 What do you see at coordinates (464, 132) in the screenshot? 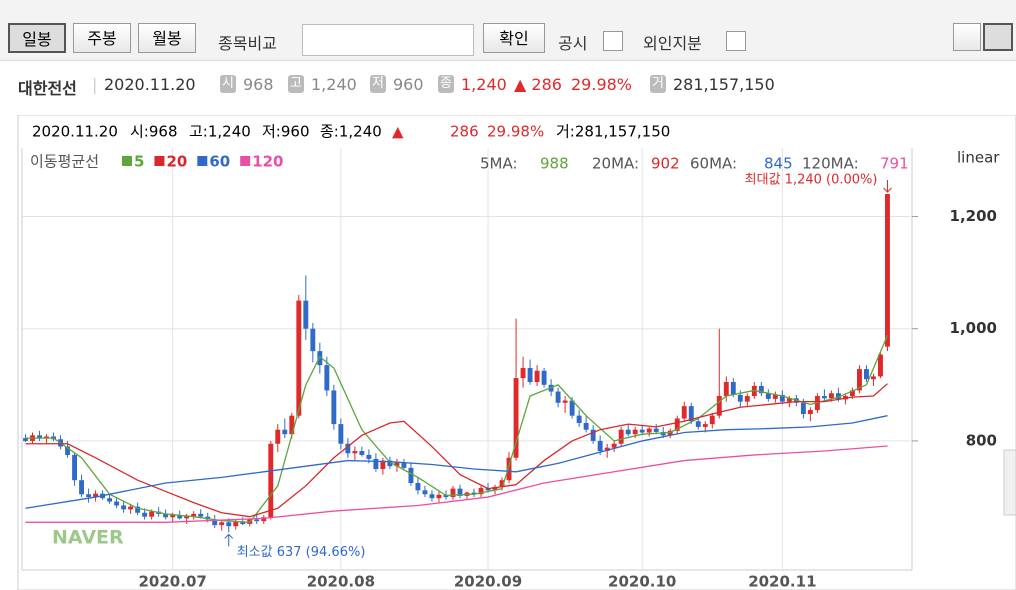
I see `info-change: 286` at bounding box center [464, 132].